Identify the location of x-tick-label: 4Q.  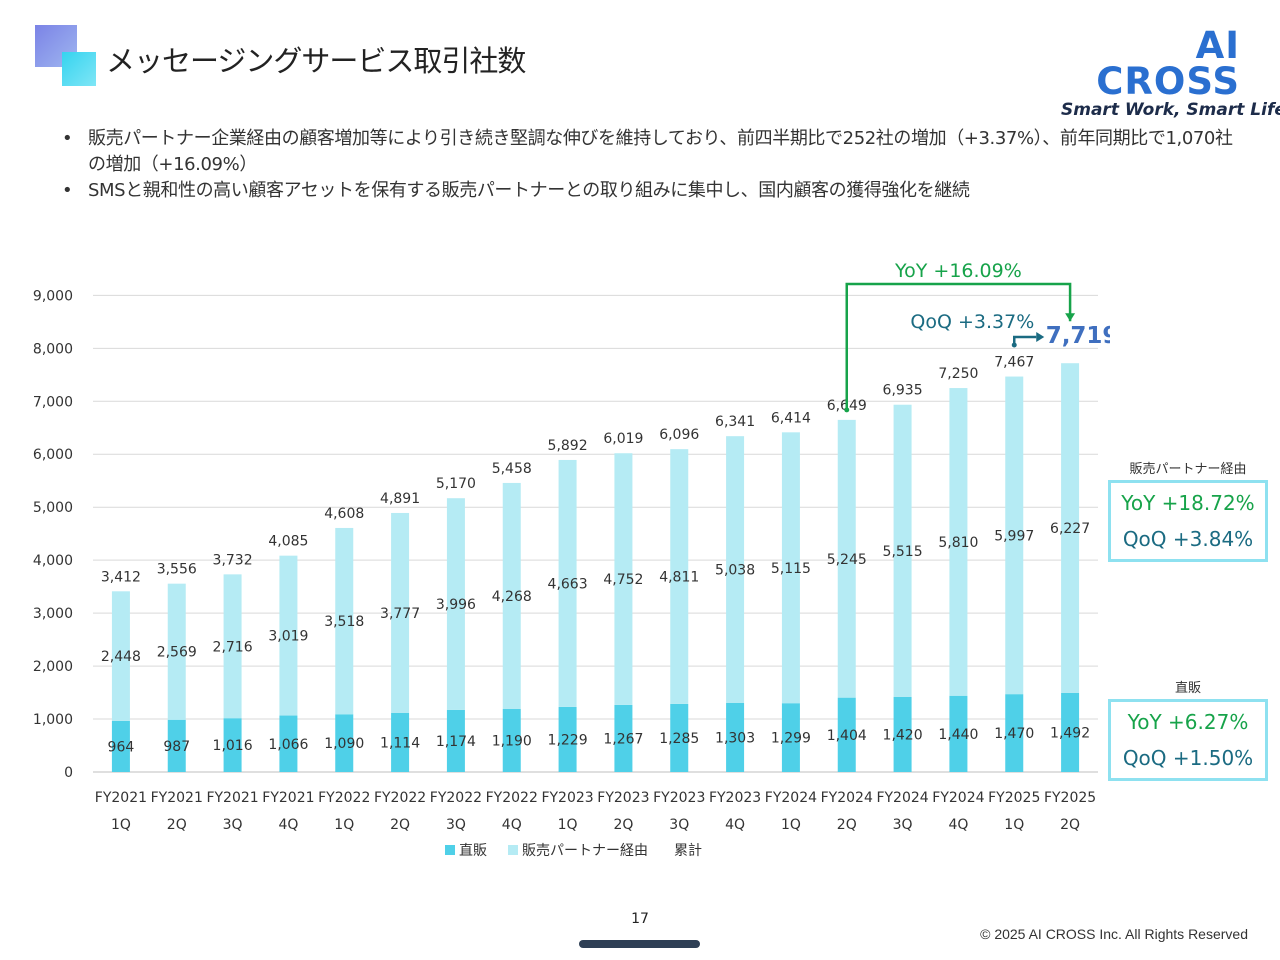
(735, 825).